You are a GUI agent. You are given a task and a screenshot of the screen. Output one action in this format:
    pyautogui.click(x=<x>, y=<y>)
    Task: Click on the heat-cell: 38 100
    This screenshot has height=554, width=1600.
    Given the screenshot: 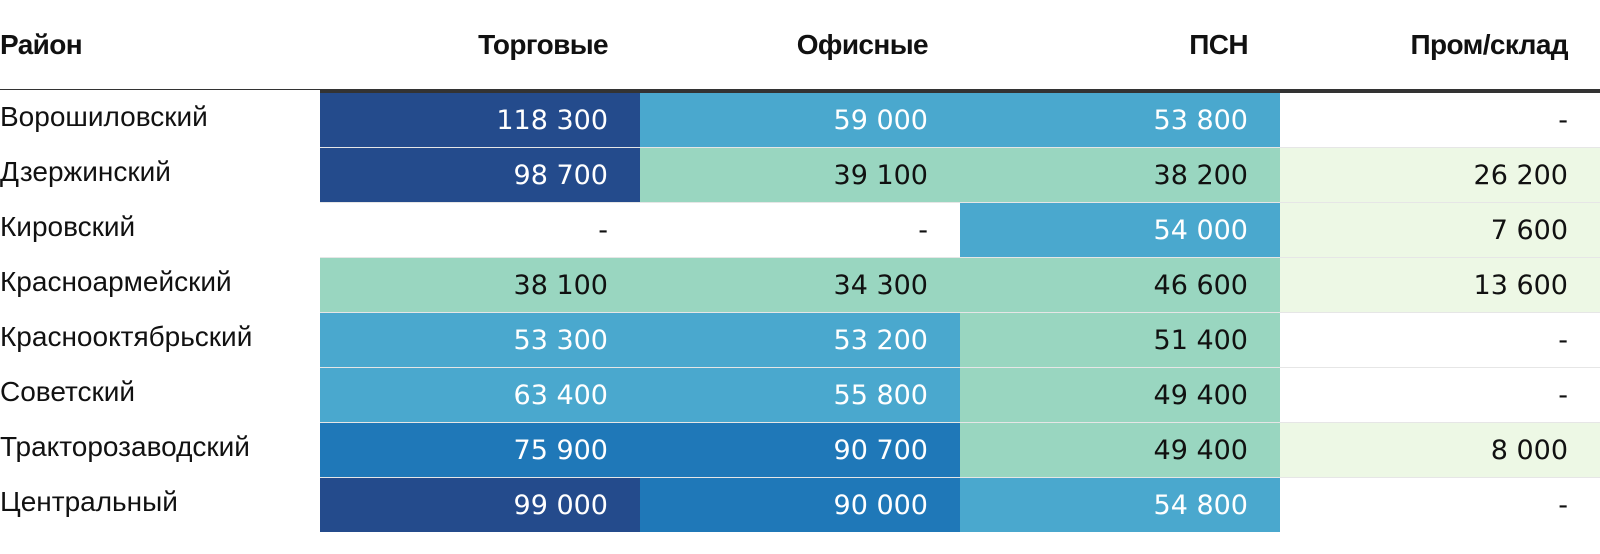 What is the action you would take?
    pyautogui.click(x=480, y=285)
    